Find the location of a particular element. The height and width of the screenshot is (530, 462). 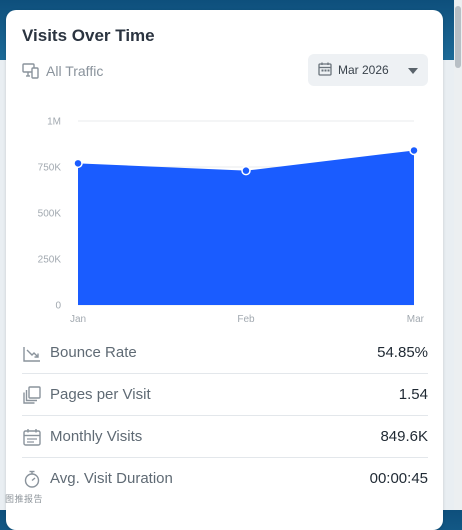

scrollbar-thumb is located at coordinates (458, 37).